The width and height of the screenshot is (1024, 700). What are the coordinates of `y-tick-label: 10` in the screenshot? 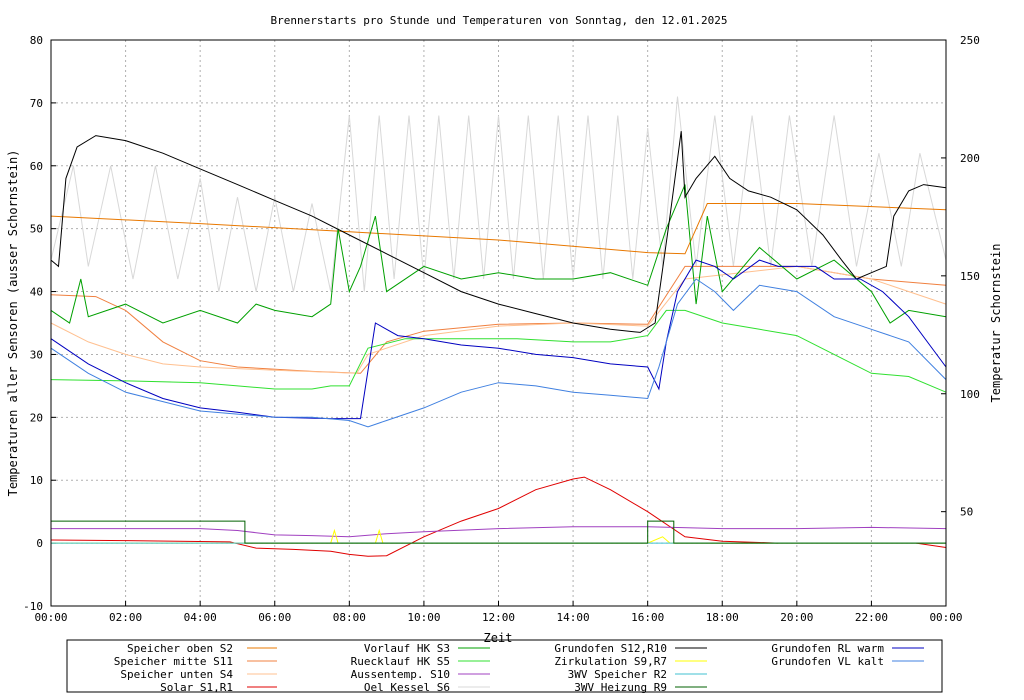 It's located at (36, 480).